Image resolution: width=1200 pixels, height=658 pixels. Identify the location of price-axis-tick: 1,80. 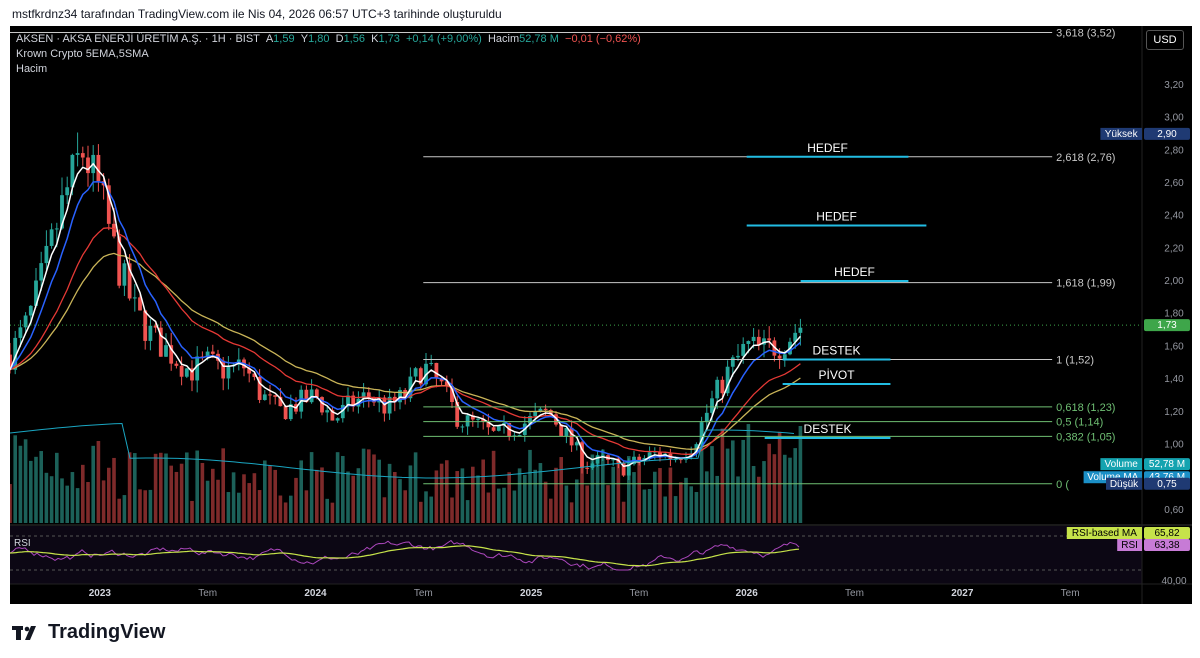
(1174, 314).